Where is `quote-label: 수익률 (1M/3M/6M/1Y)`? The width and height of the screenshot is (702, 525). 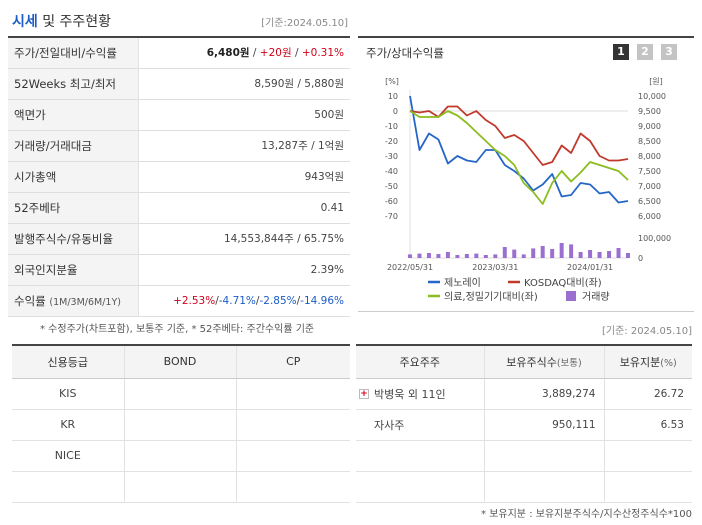
quote-label: 수익률 (1M/3M/6M/1Y) is located at coordinates (73, 301).